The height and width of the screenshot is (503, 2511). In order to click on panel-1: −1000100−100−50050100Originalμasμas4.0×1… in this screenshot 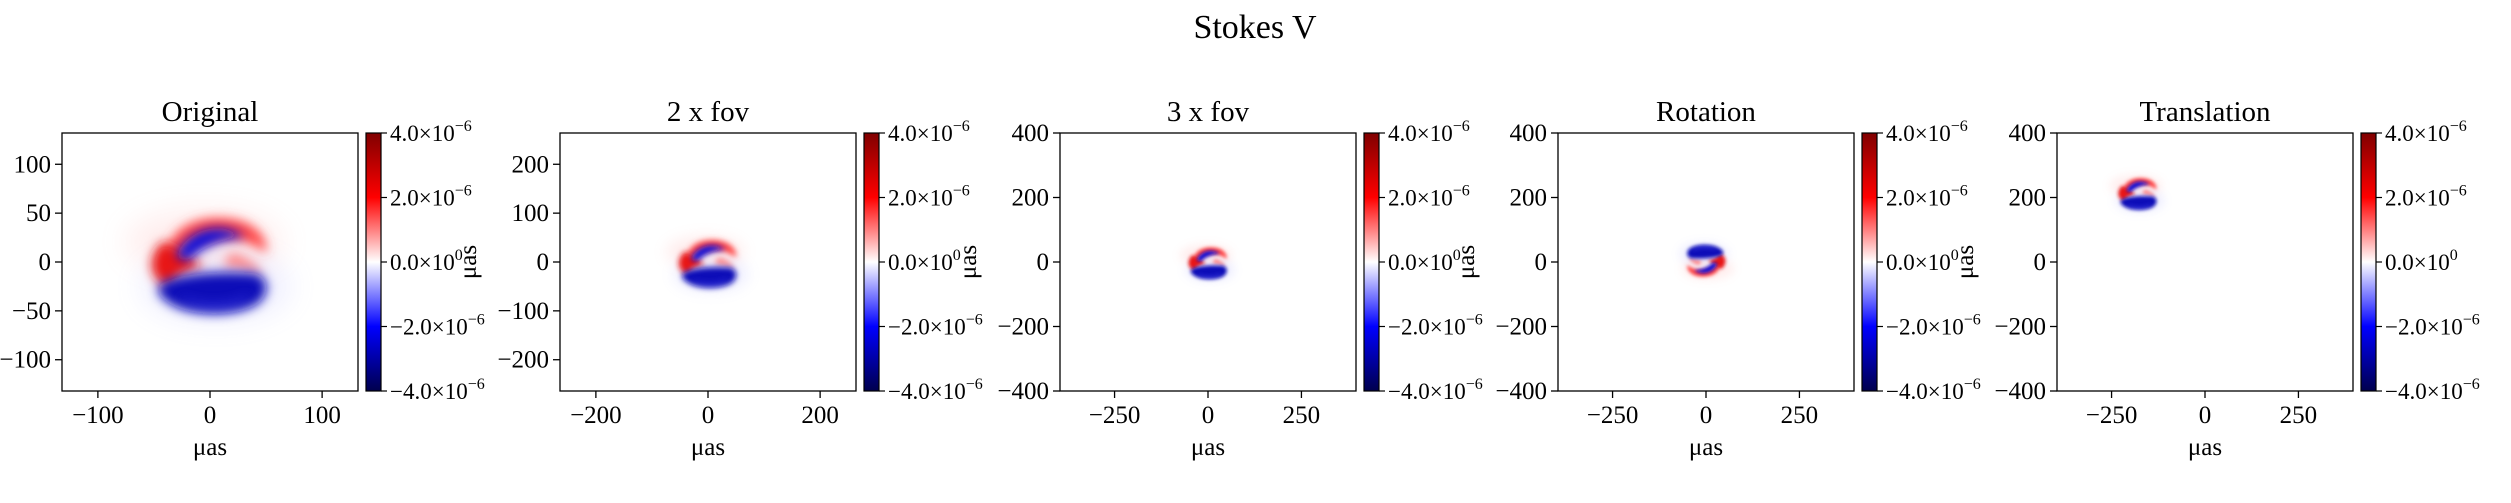, I will do `click(242, 278)`.